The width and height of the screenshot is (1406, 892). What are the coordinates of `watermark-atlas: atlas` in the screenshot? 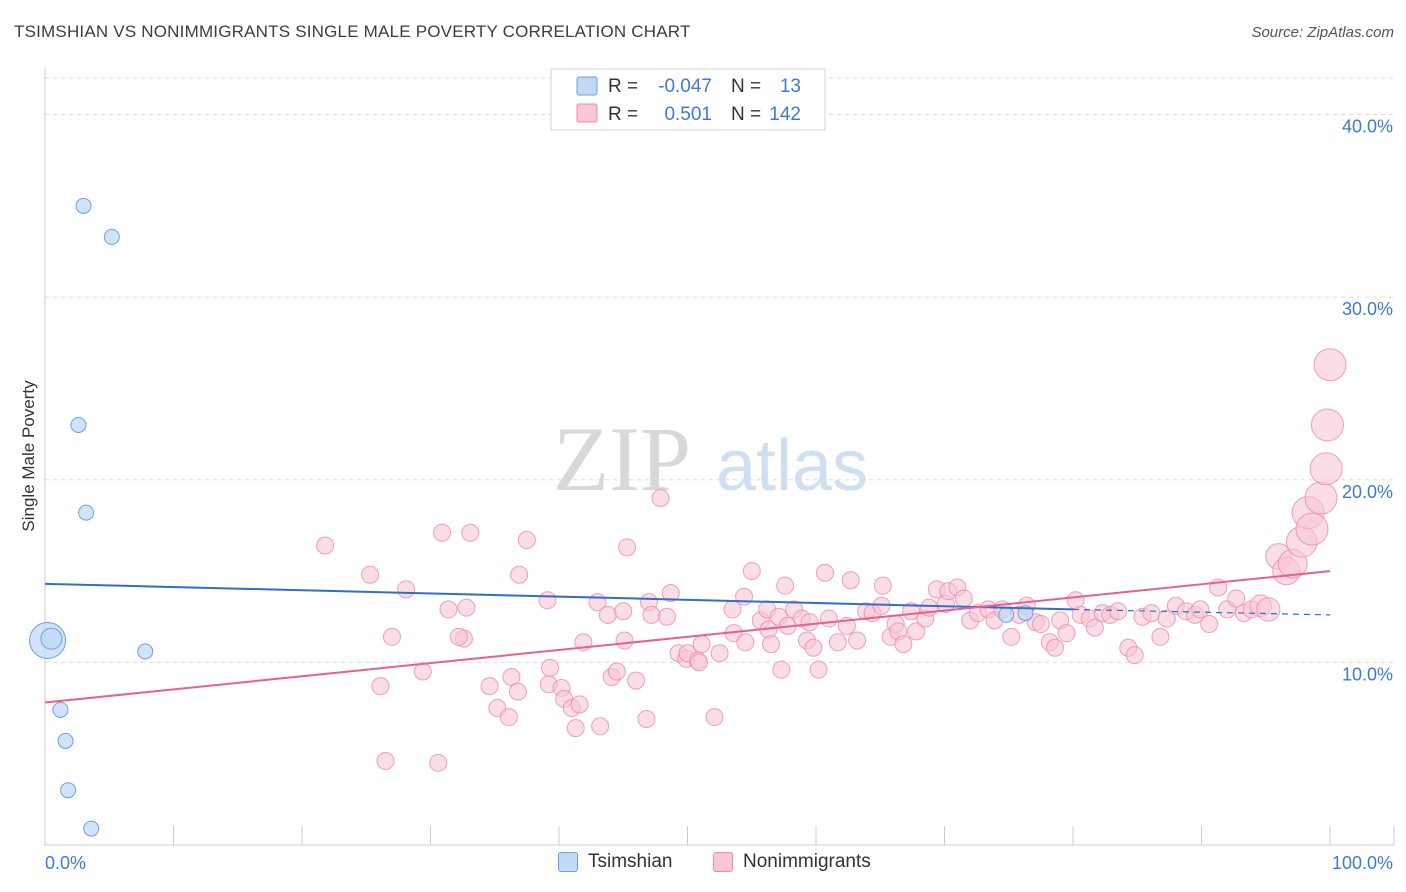 It's located at (792, 466).